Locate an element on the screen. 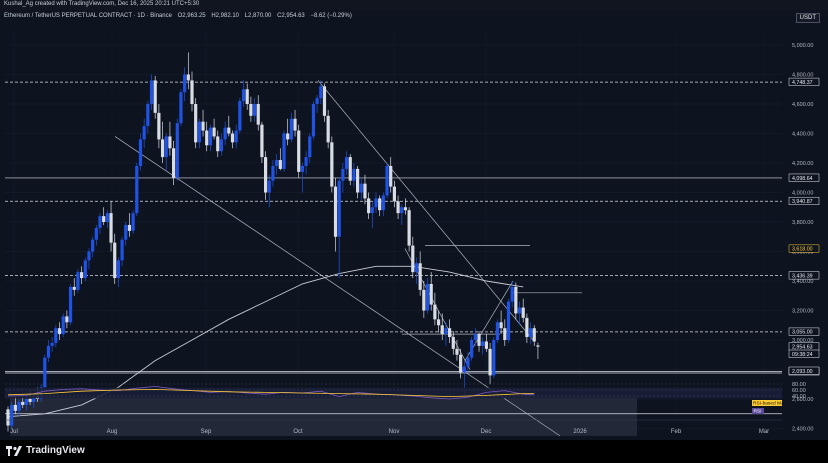  time-tick-label: Feb is located at coordinates (676, 432).